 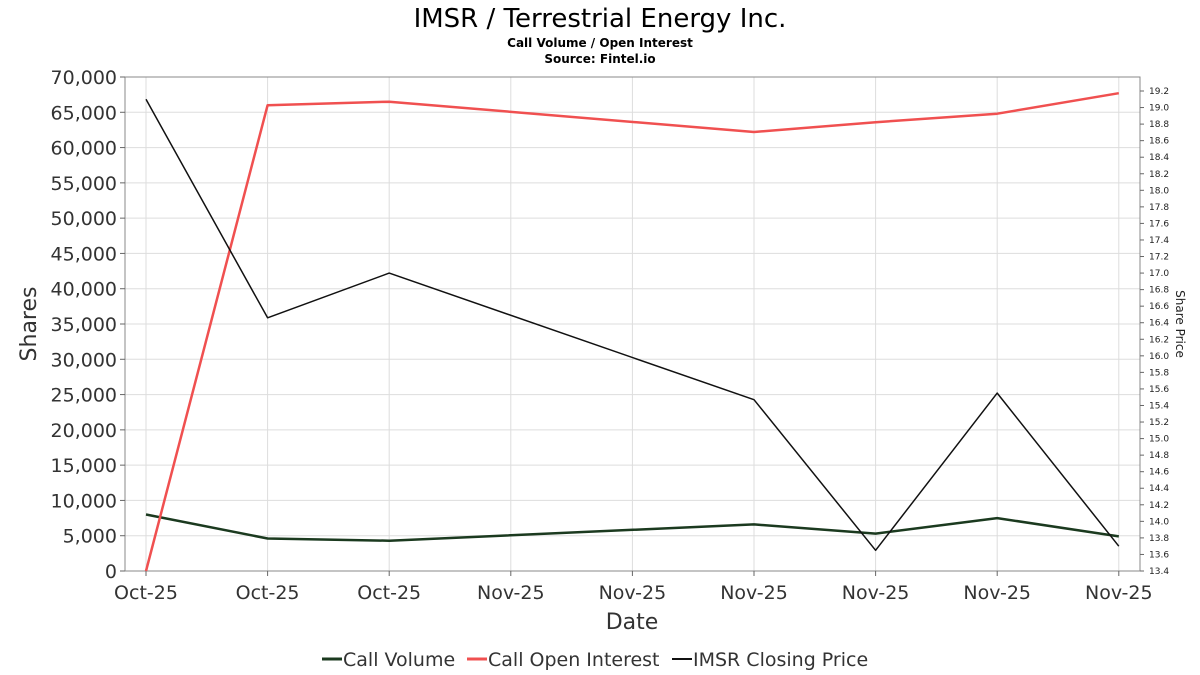 What do you see at coordinates (1159, 92) in the screenshot?
I see `y2-tick-label: 19.2` at bounding box center [1159, 92].